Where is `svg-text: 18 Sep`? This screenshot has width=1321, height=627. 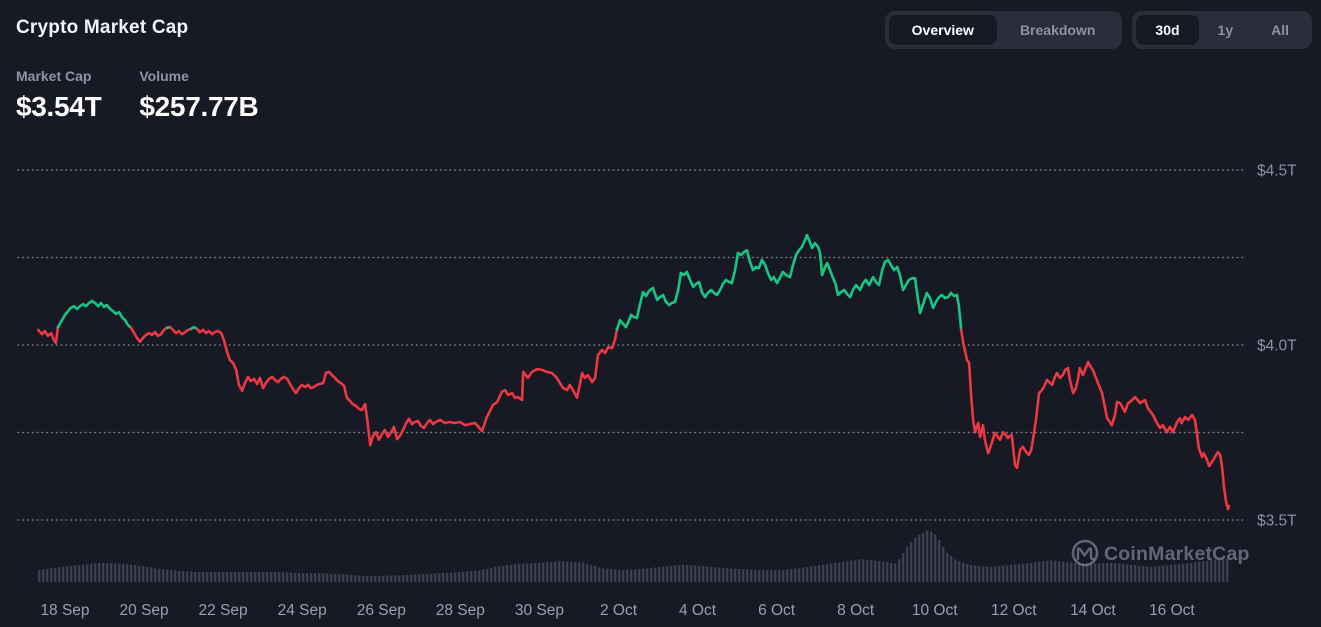
svg-text: 18 Sep is located at coordinates (64, 610).